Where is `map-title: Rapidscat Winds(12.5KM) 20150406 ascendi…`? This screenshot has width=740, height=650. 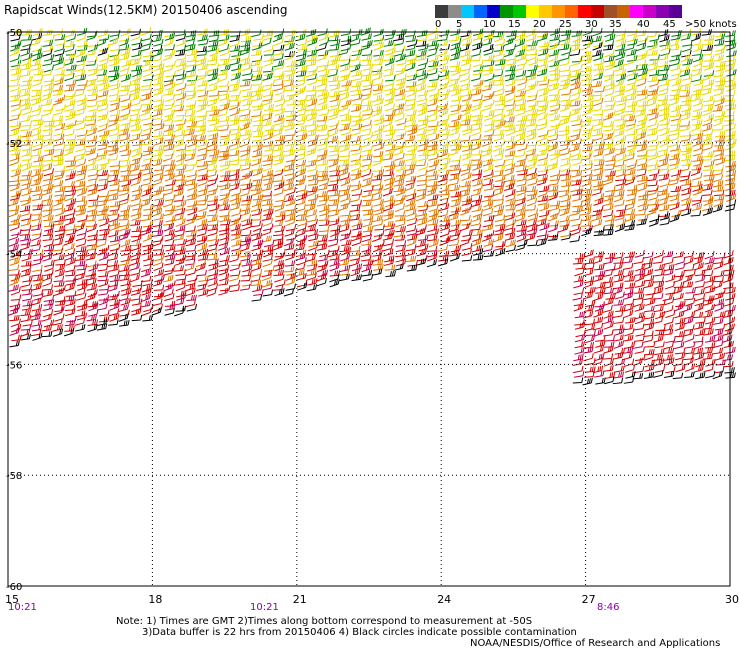
map-title: Rapidscat Winds(12.5KM) 20150406 ascendi… is located at coordinates (146, 10).